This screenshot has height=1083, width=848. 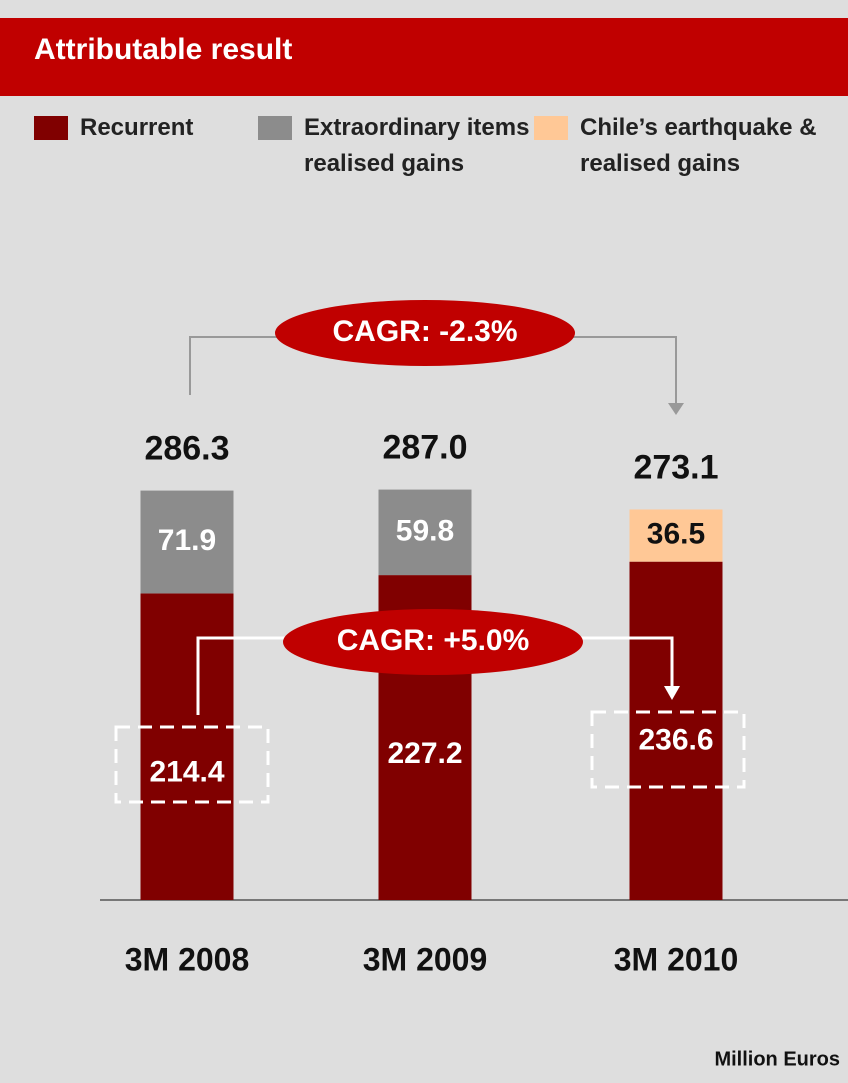 What do you see at coordinates (186, 771) in the screenshot?
I see `value-label: 214.4` at bounding box center [186, 771].